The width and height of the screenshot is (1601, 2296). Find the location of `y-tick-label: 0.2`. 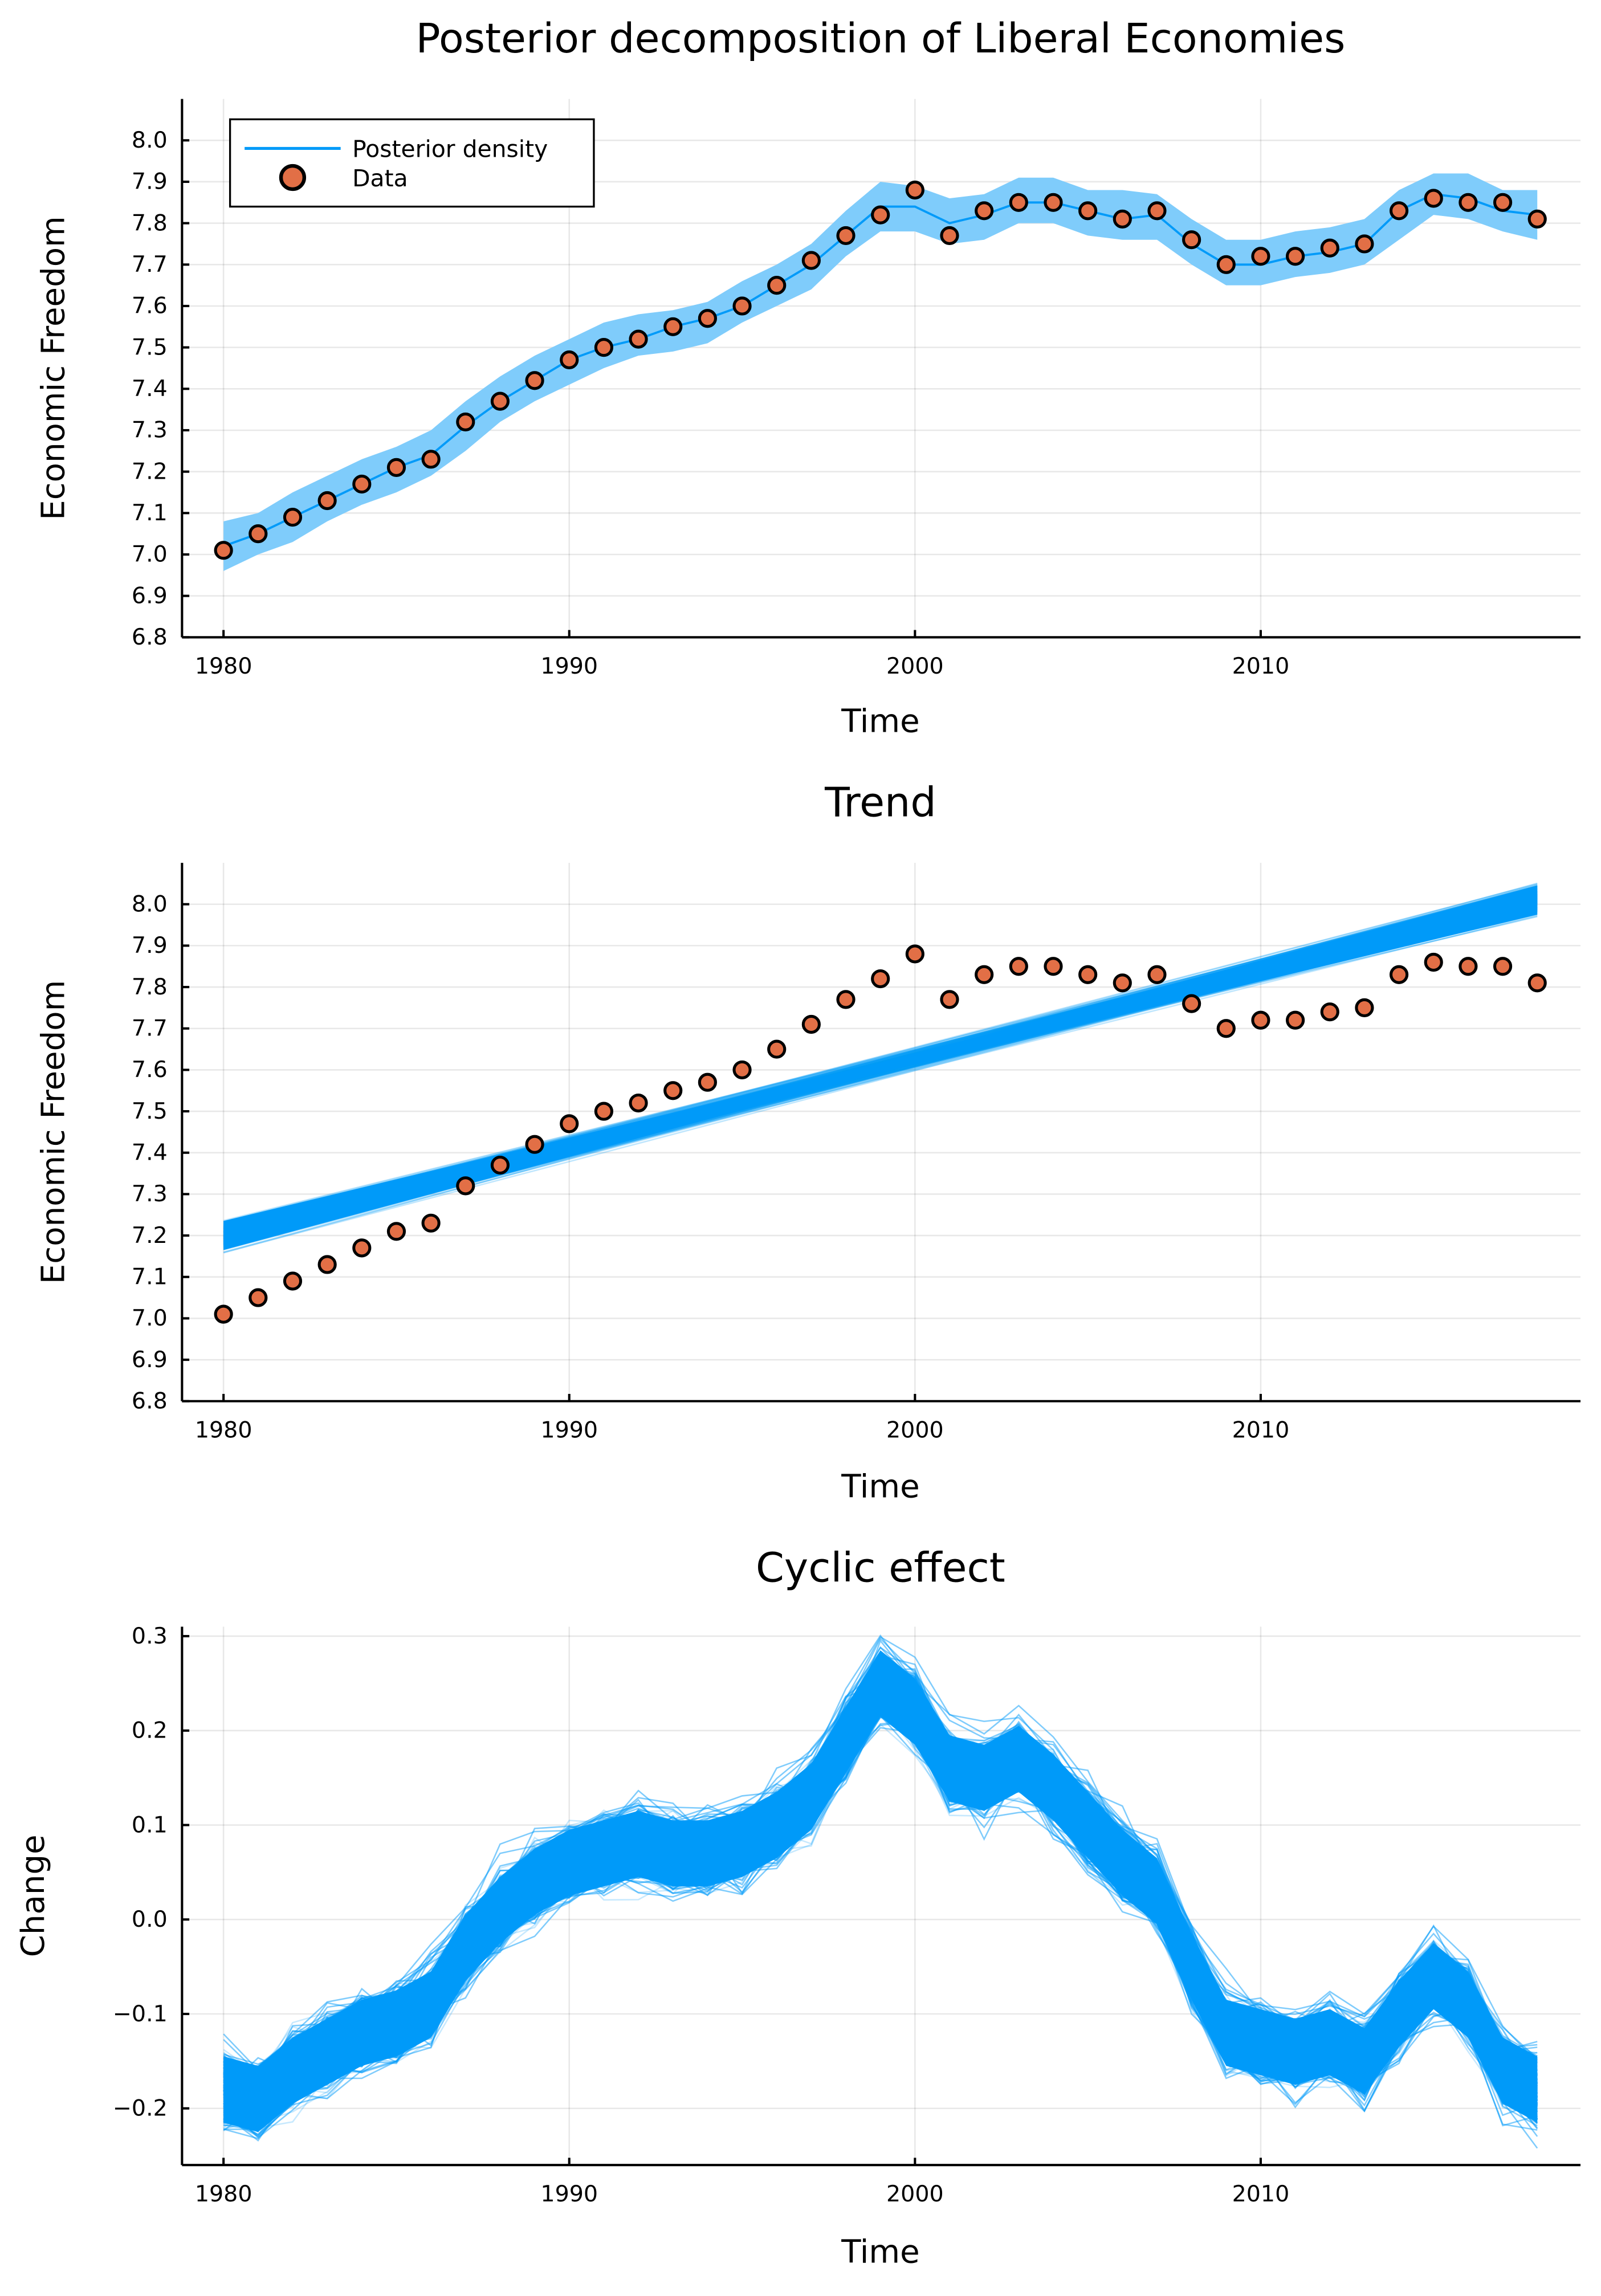

y-tick-label: 0.2 is located at coordinates (150, 1731).